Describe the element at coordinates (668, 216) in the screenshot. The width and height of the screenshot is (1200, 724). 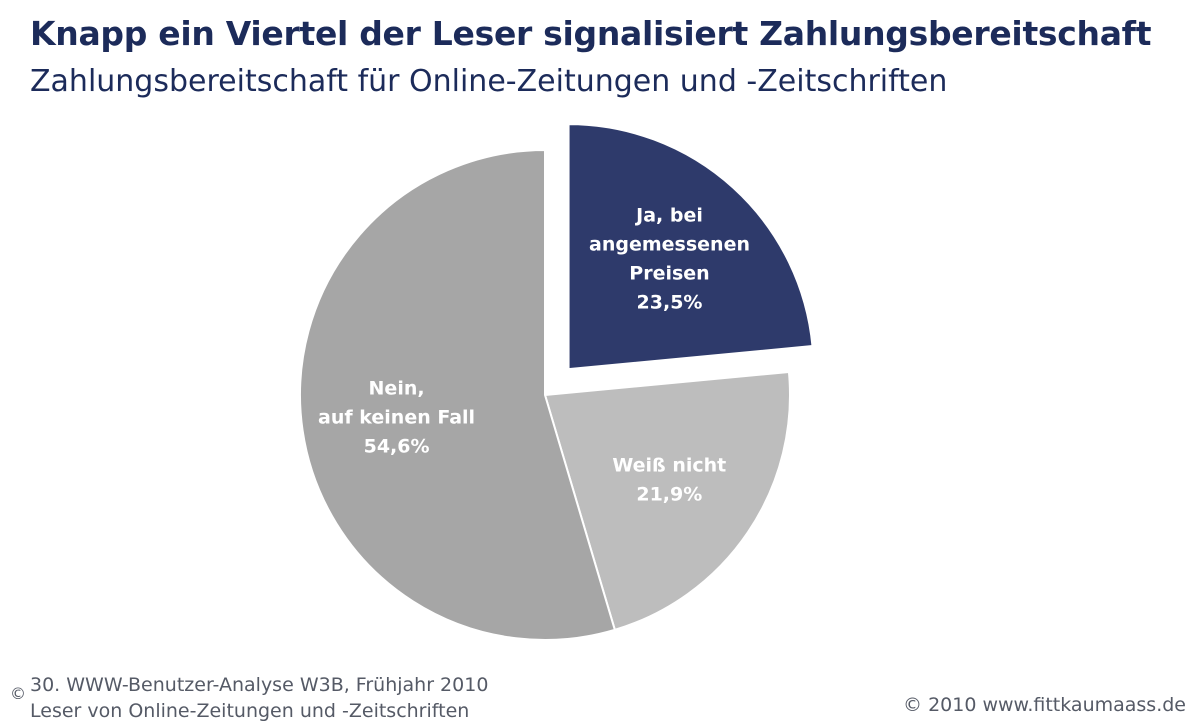
I see `slice-category-label: Ja, bei` at that location.